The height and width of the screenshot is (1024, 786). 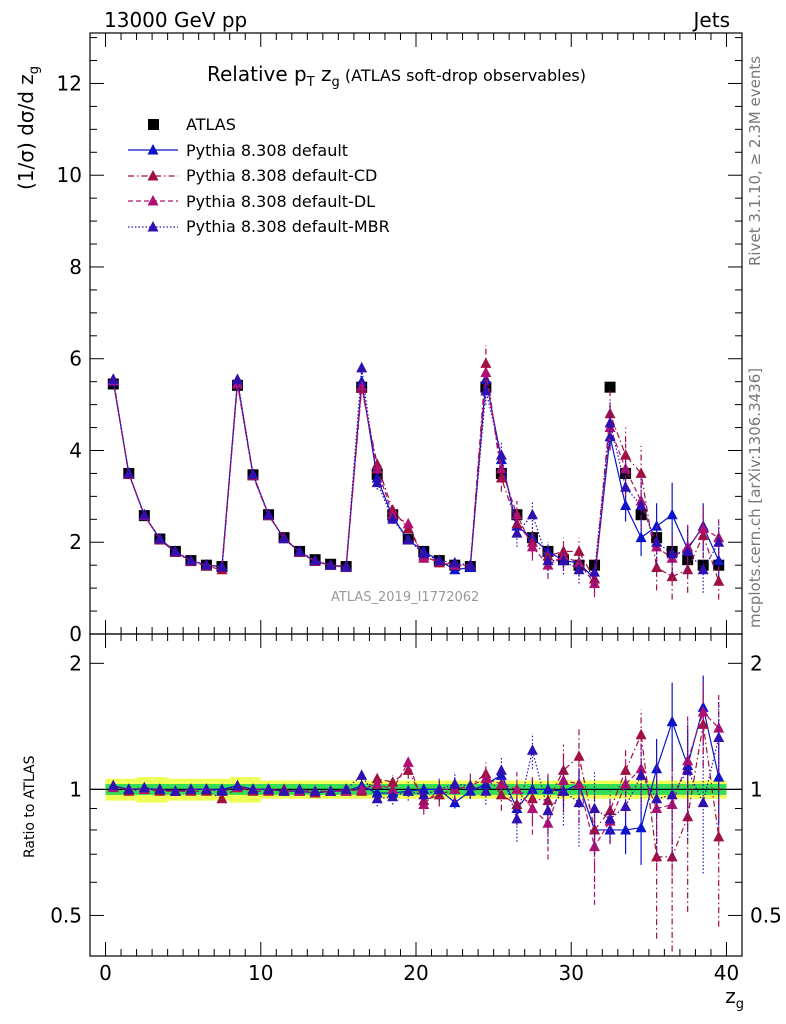 I want to click on side-rivet-text: Rivet 3.1.10, ≥ 2.3M events, so click(x=755, y=160).